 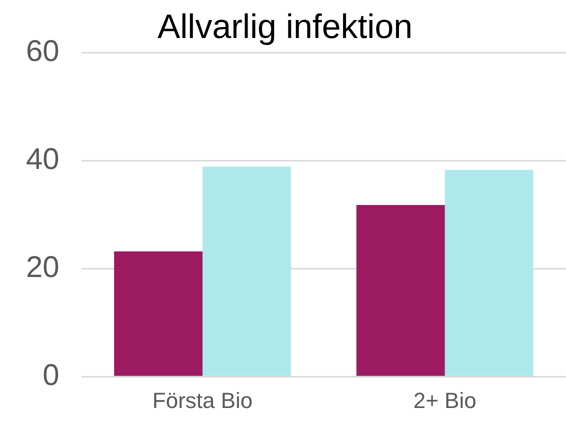 I want to click on y-tick-label: 40, so click(x=43, y=159).